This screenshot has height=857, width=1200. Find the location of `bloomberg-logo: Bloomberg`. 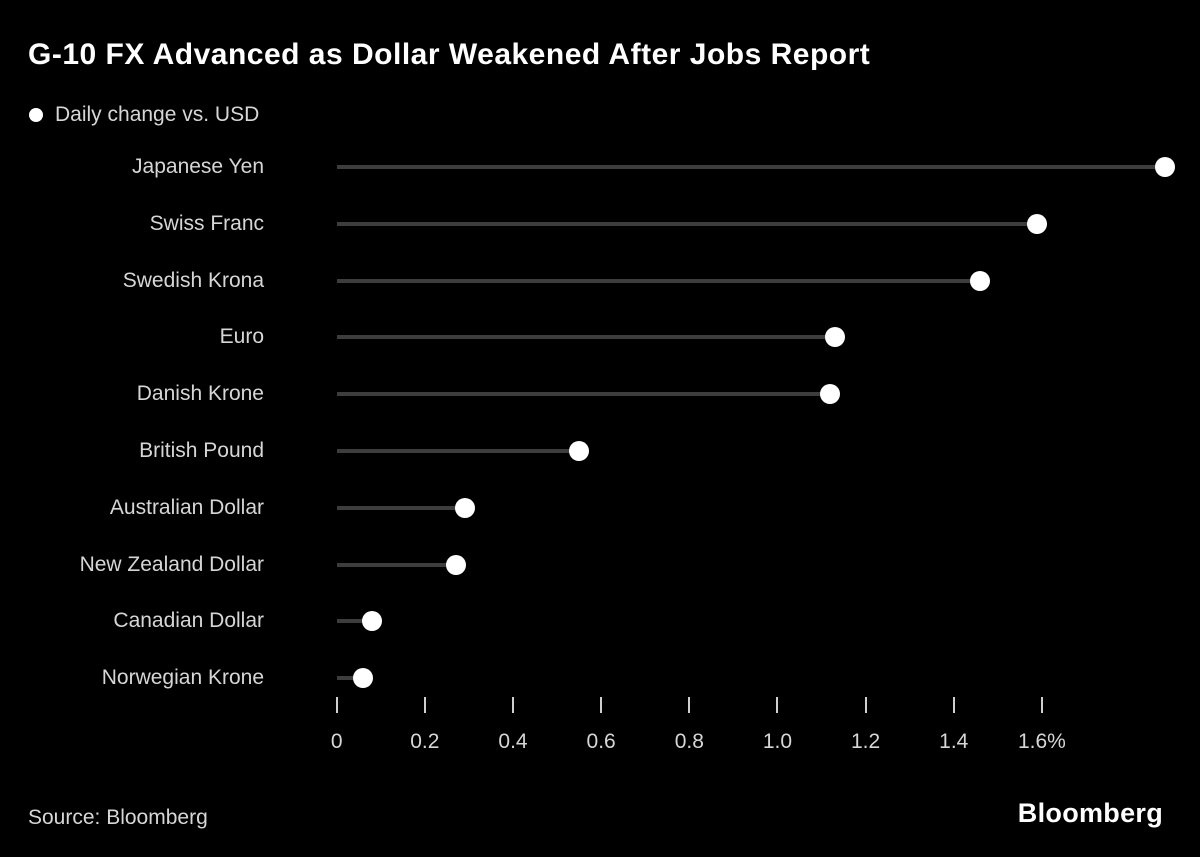

bloomberg-logo: Bloomberg is located at coordinates (1090, 813).